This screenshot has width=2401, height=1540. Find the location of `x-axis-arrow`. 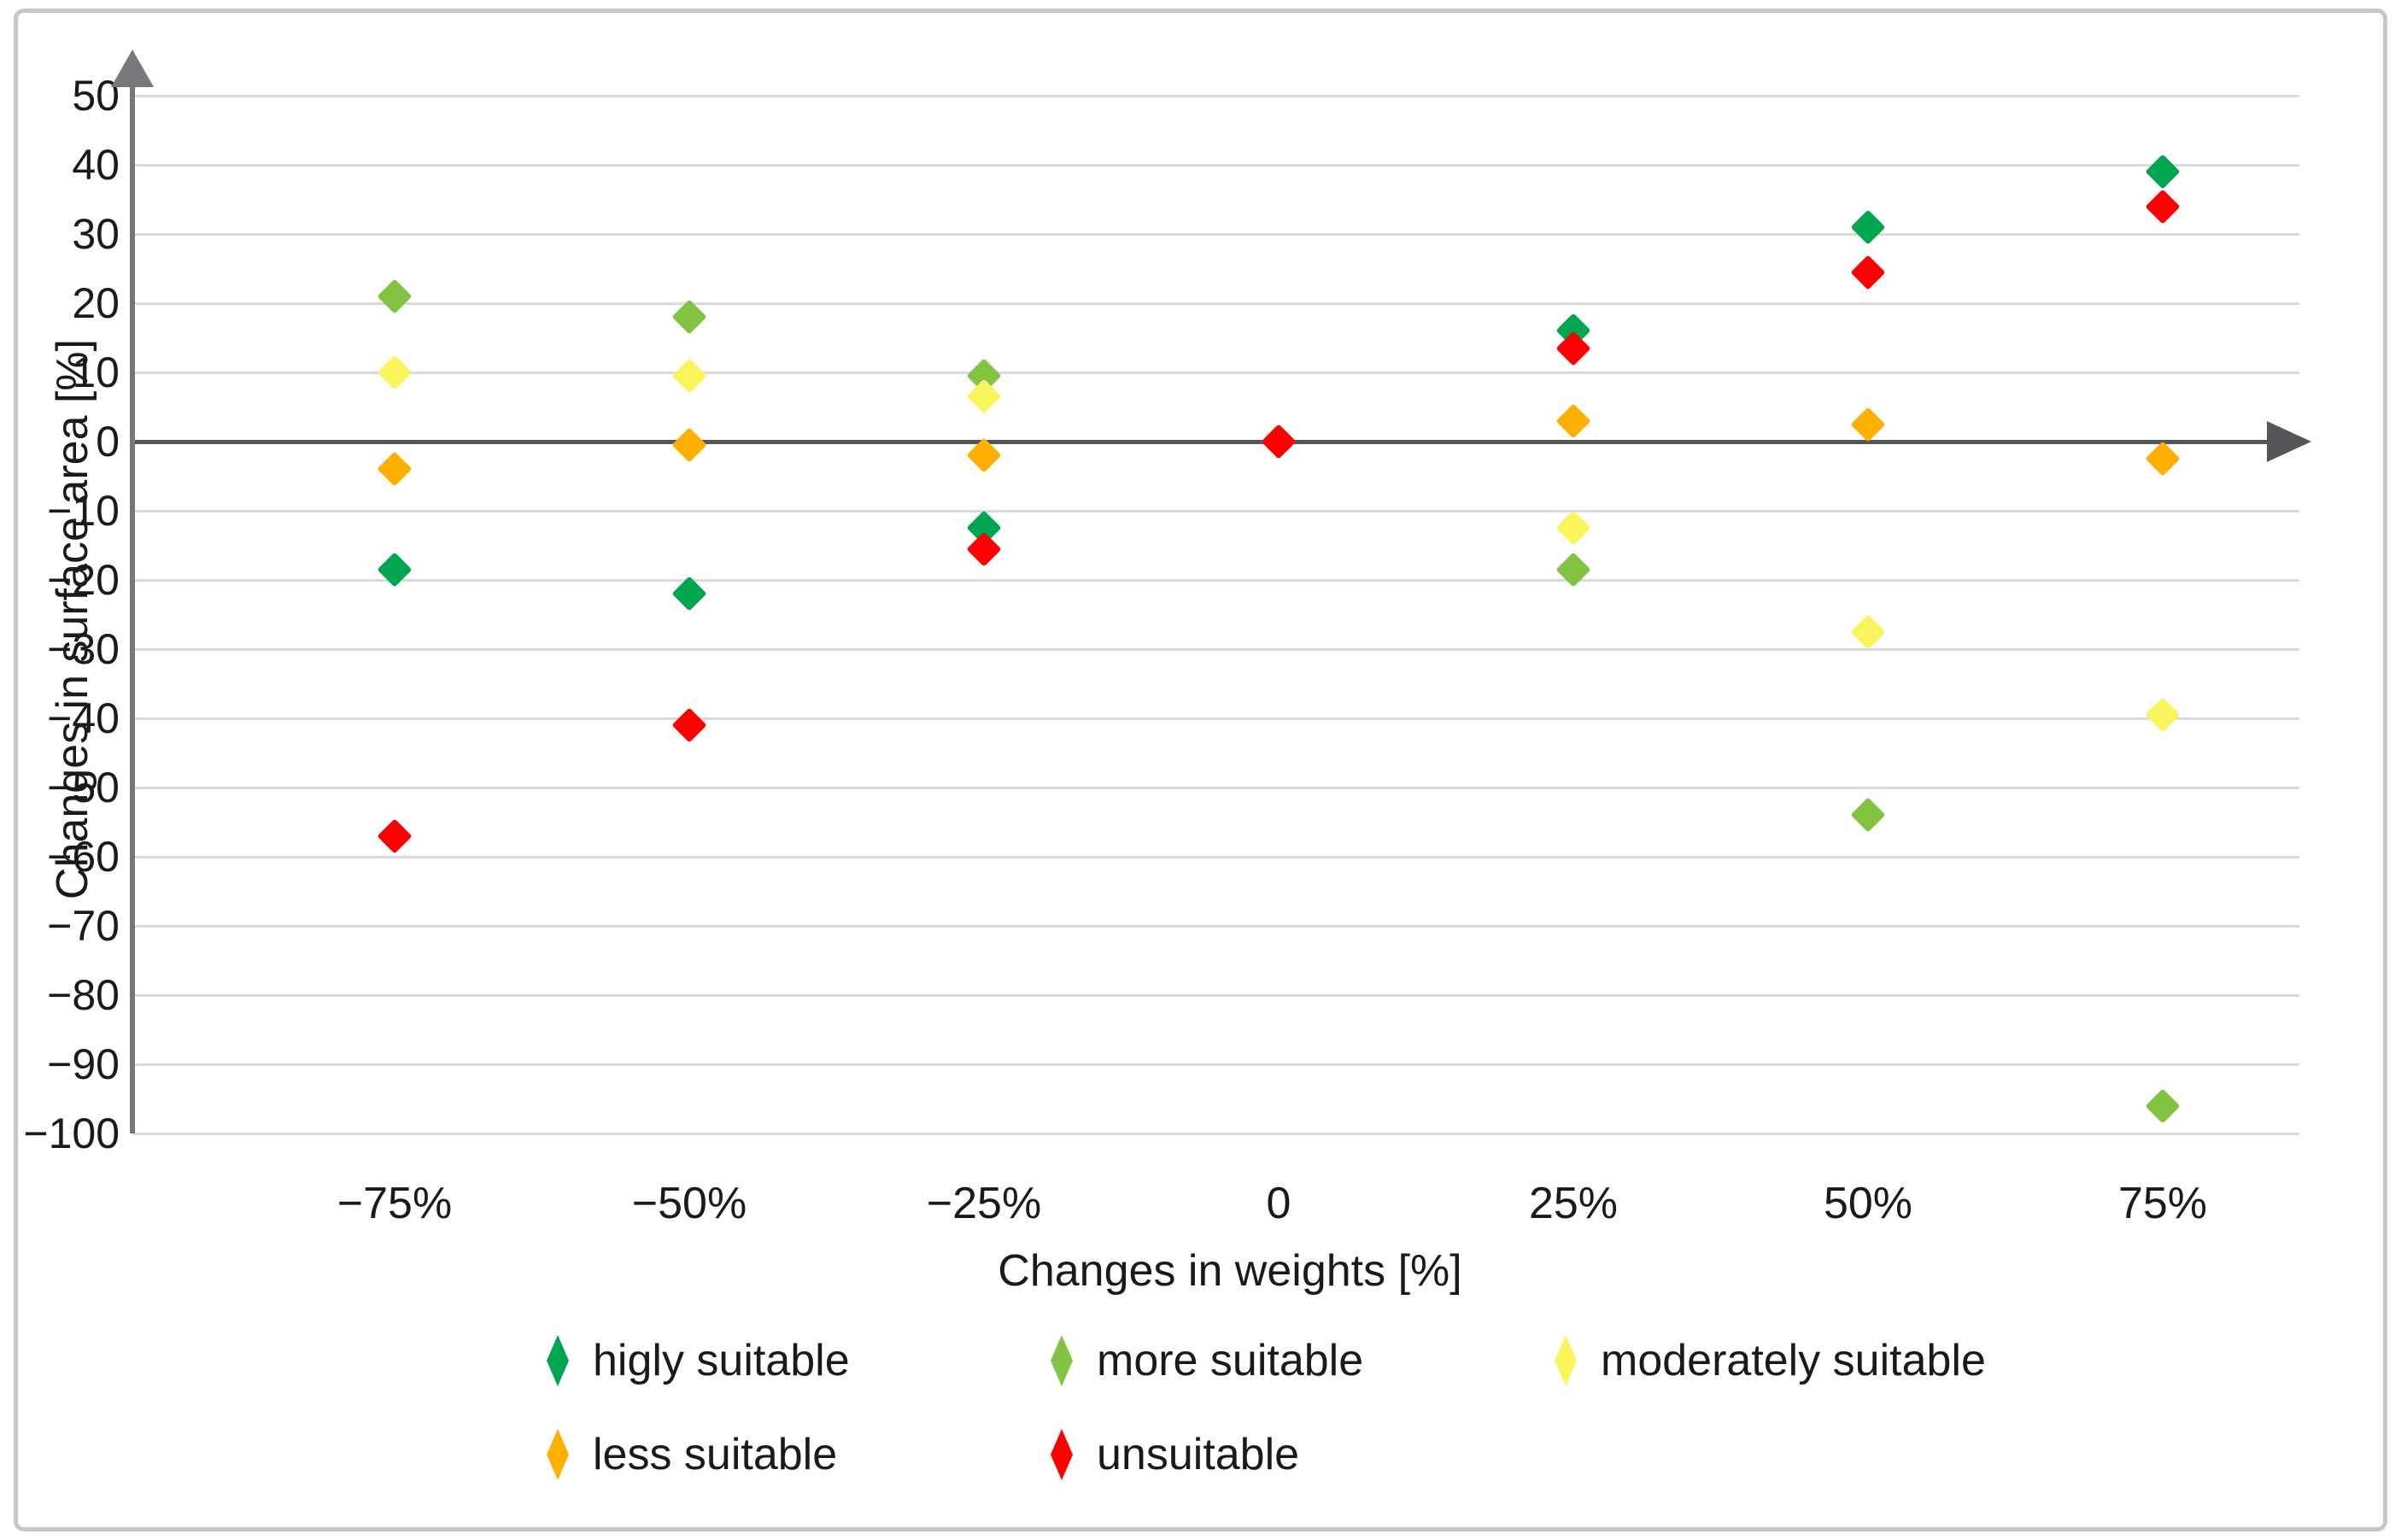

x-axis-arrow is located at coordinates (2289, 441).